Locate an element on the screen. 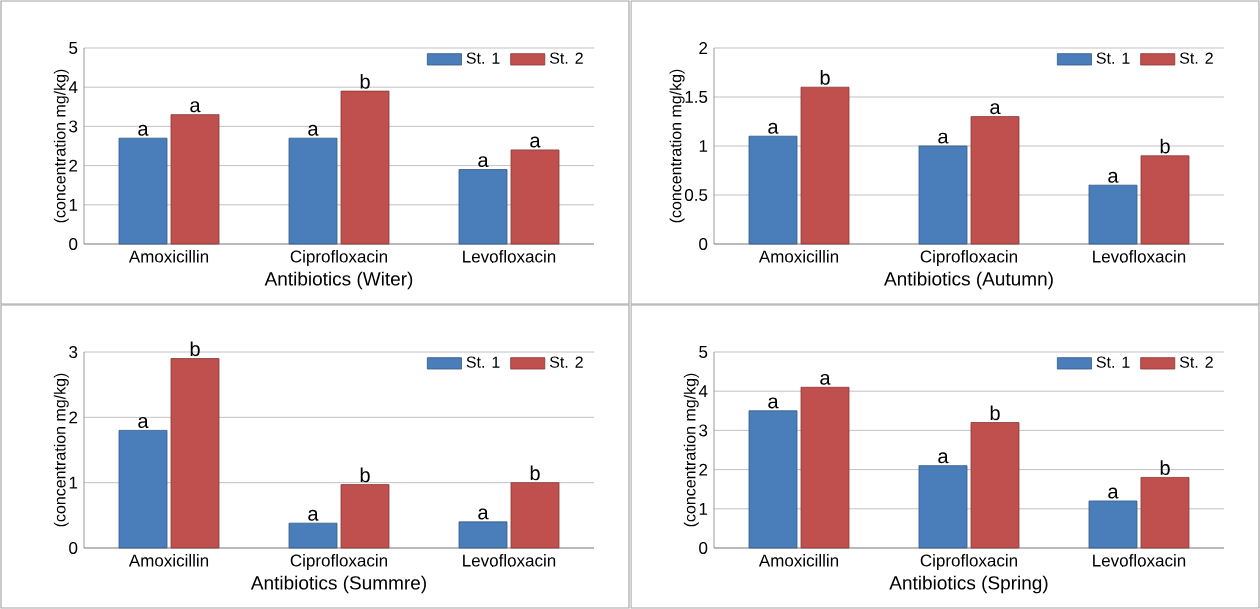  y-tick-label: 0.5 is located at coordinates (696, 195).